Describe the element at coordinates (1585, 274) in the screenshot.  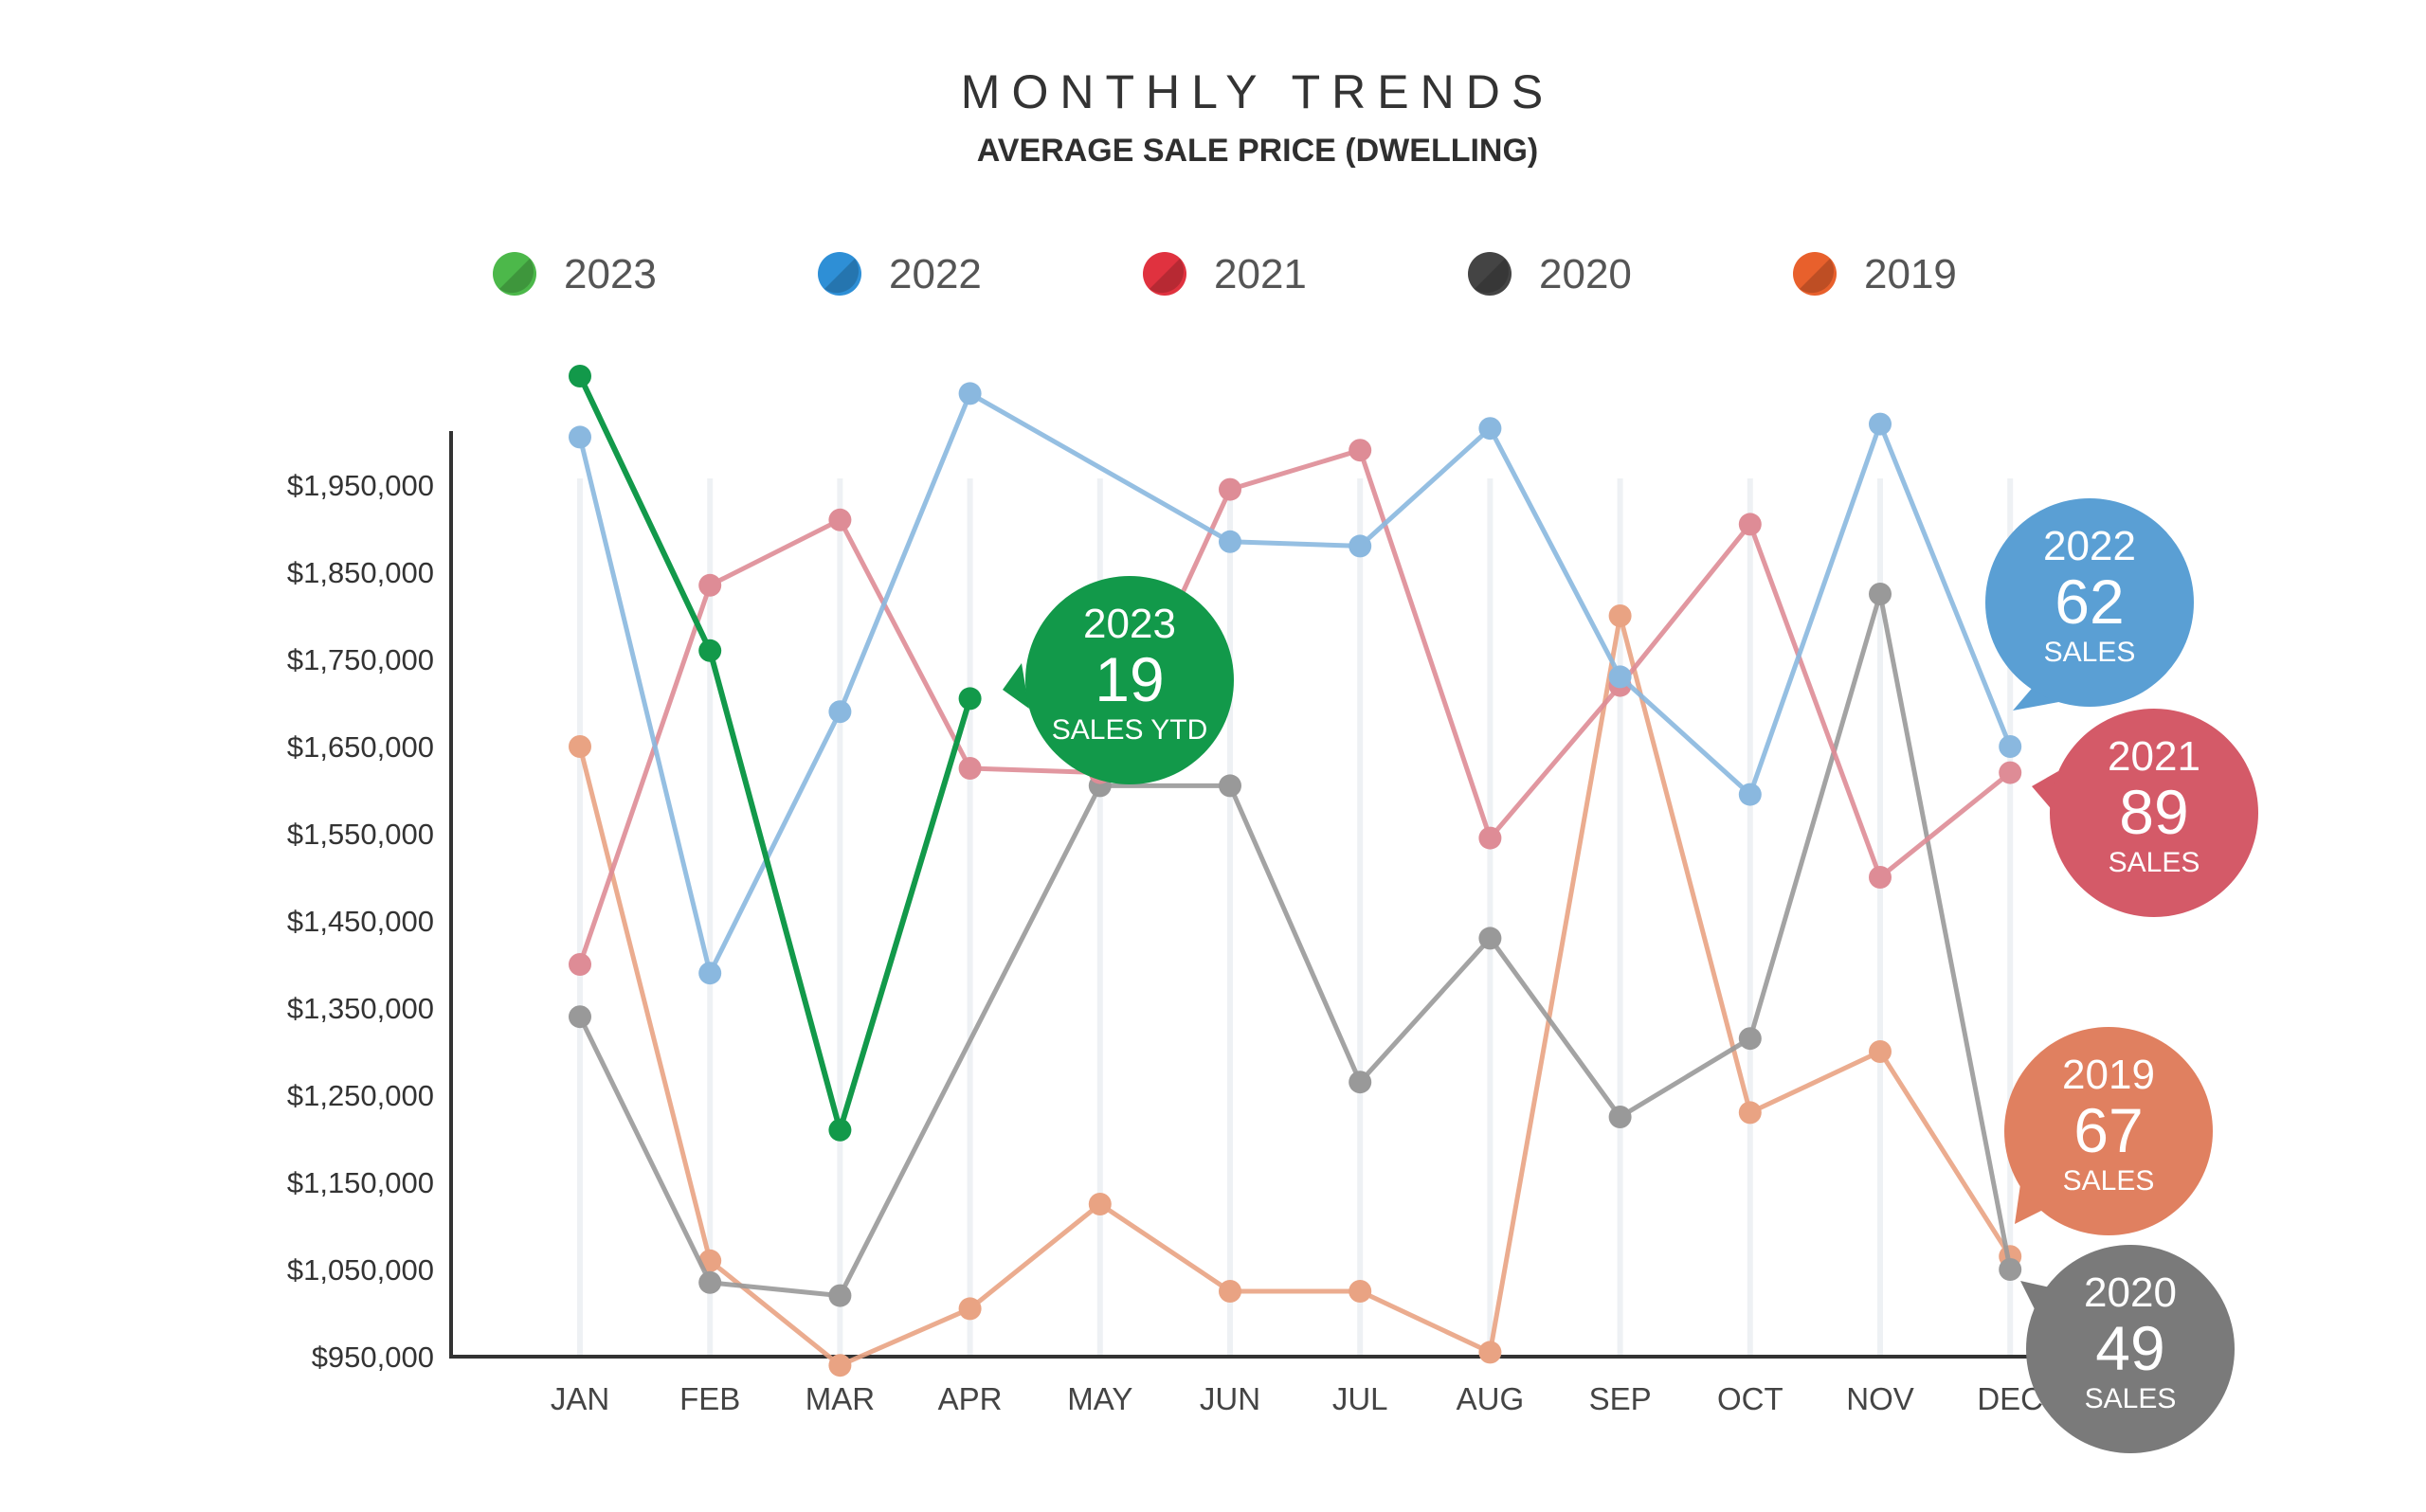
I see `legend-label: 2020` at that location.